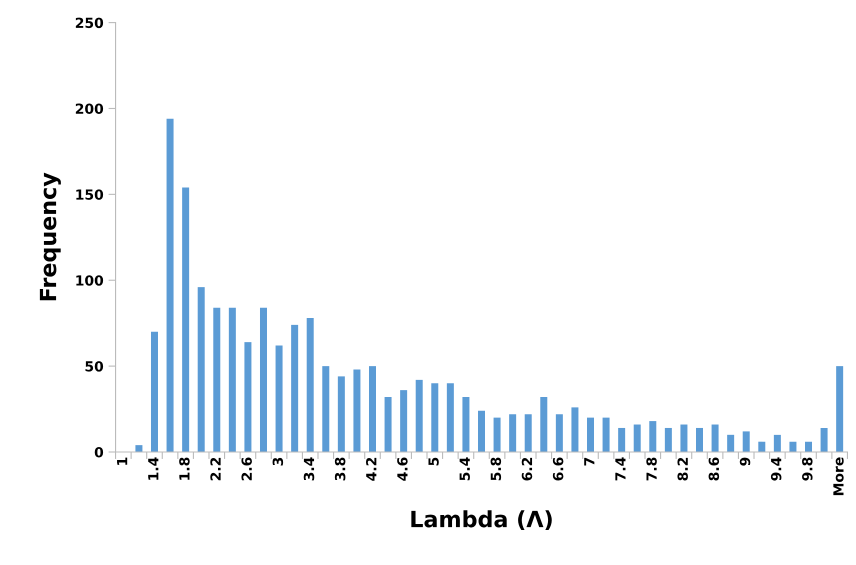 The width and height of the screenshot is (856, 565). What do you see at coordinates (90, 280) in the screenshot?
I see `y-tick-label: 100` at bounding box center [90, 280].